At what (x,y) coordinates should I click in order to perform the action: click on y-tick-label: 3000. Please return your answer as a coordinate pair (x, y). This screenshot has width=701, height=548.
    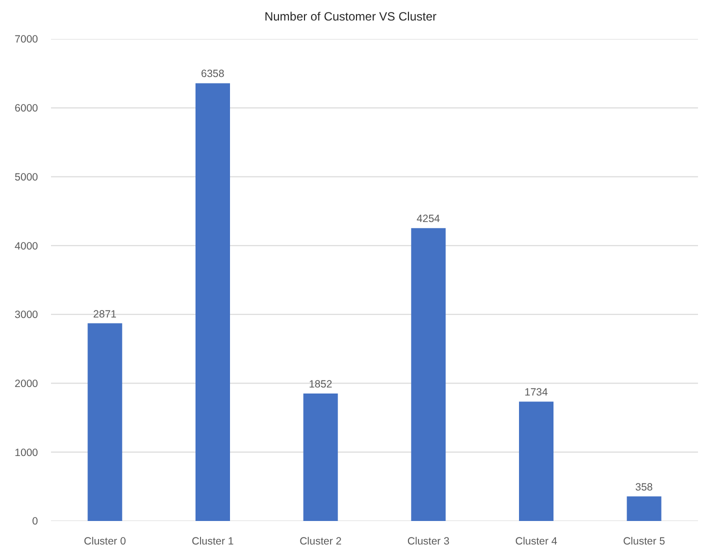
    Looking at the image, I should click on (26, 315).